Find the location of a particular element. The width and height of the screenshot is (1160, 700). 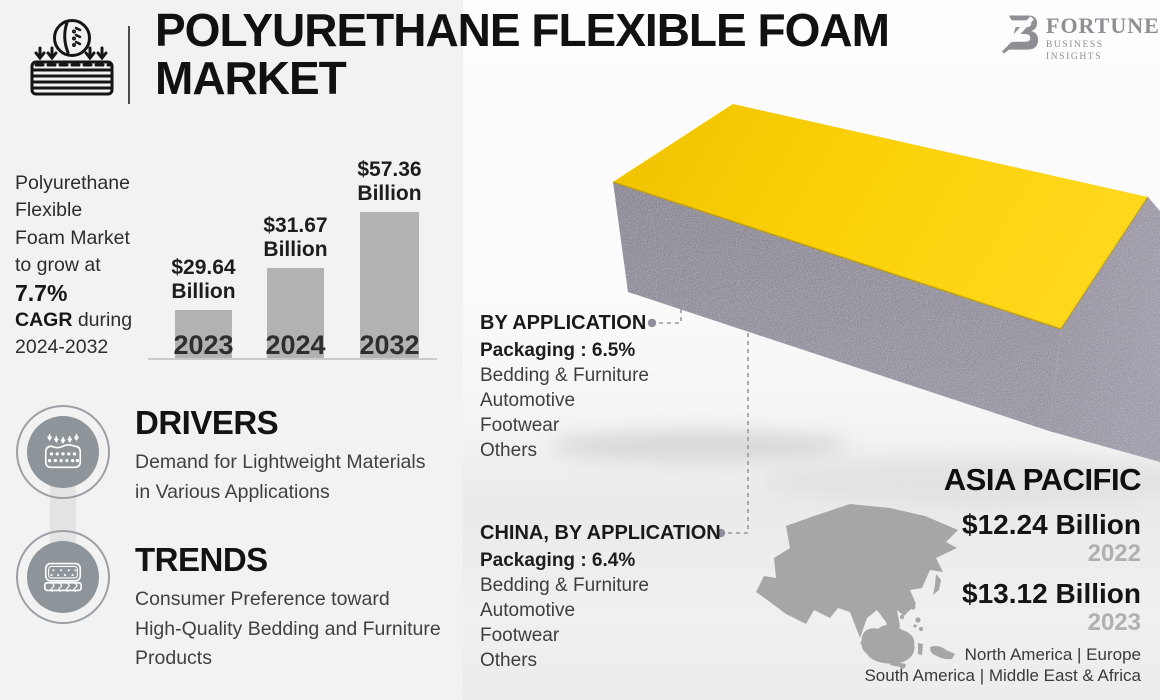

bar-year-label: 2023 is located at coordinates (203, 345).